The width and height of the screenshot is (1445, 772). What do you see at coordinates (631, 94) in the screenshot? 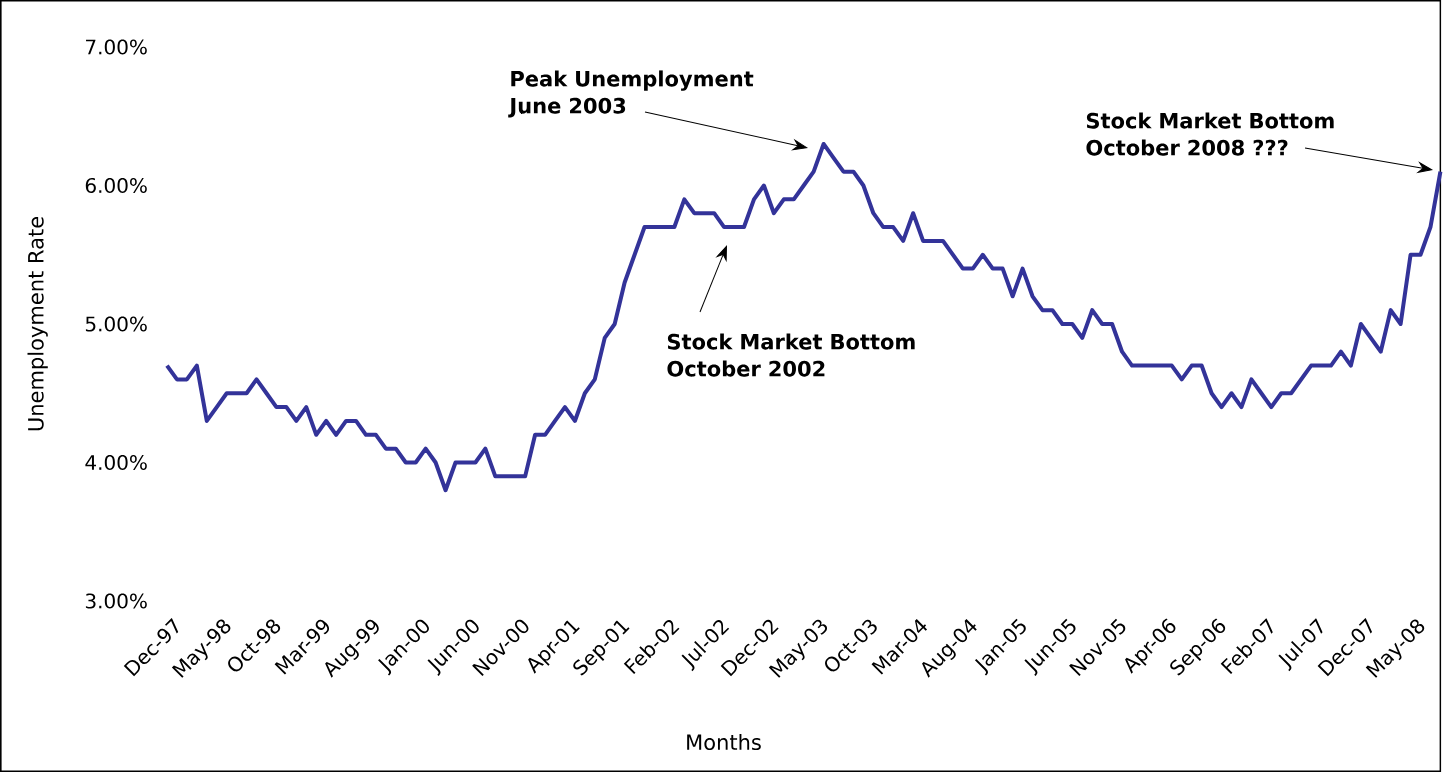
I see `annotation: Peak Unemployment June 2003` at bounding box center [631, 94].